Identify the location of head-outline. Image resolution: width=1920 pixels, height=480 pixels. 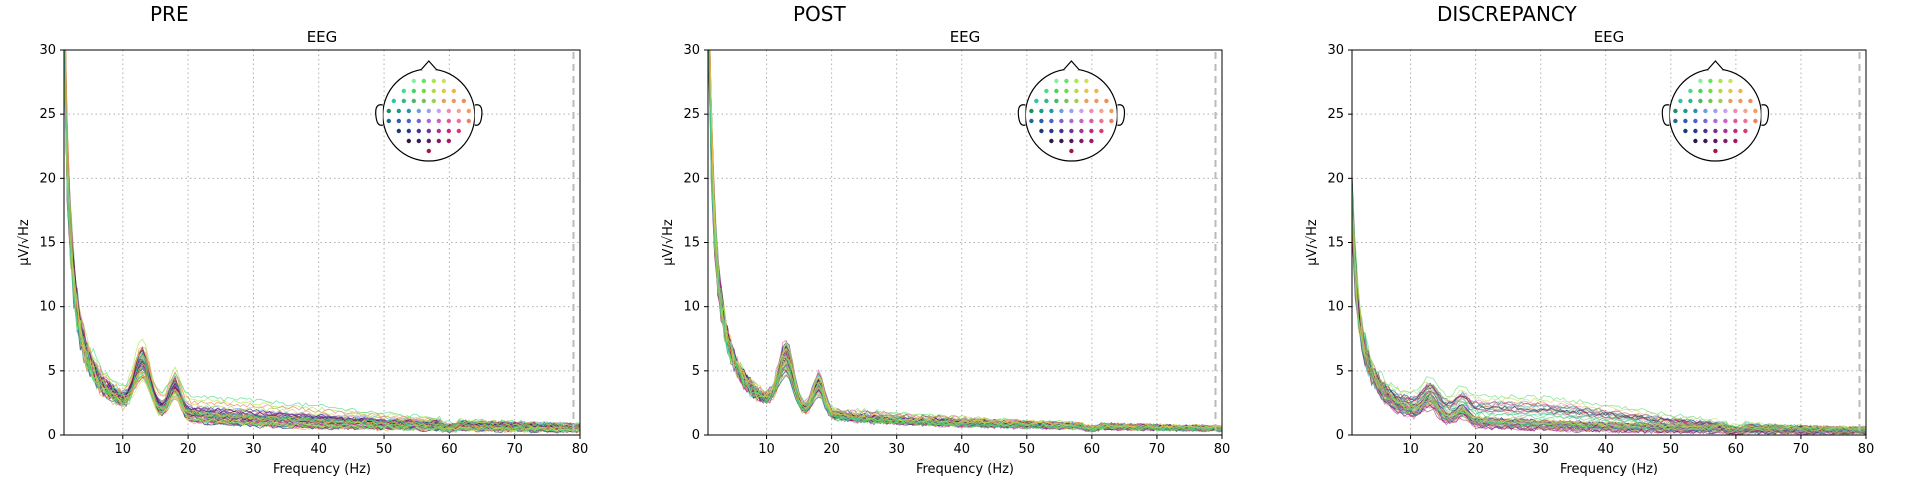
(1071, 115).